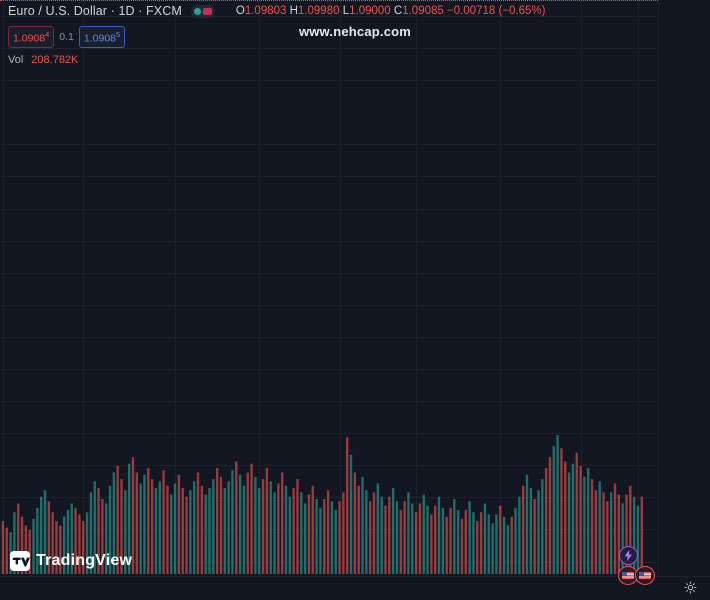 The height and width of the screenshot is (600, 710). What do you see at coordinates (265, 11) in the screenshot?
I see `open-value: 1.09803` at bounding box center [265, 11].